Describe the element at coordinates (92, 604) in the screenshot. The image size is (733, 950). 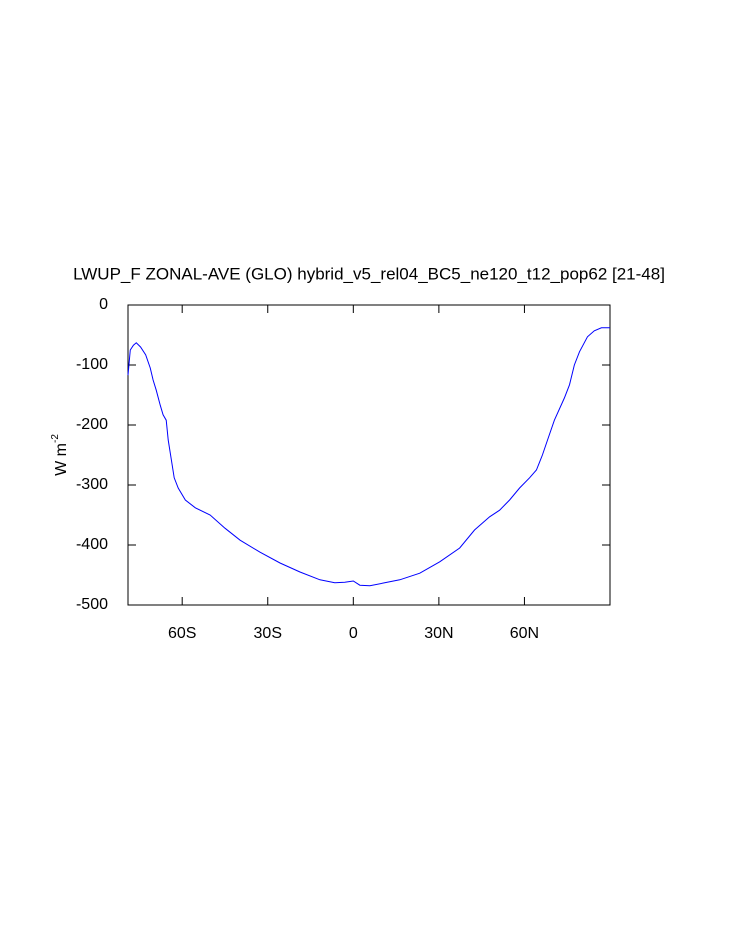
I see `y-tick-label: -500` at that location.